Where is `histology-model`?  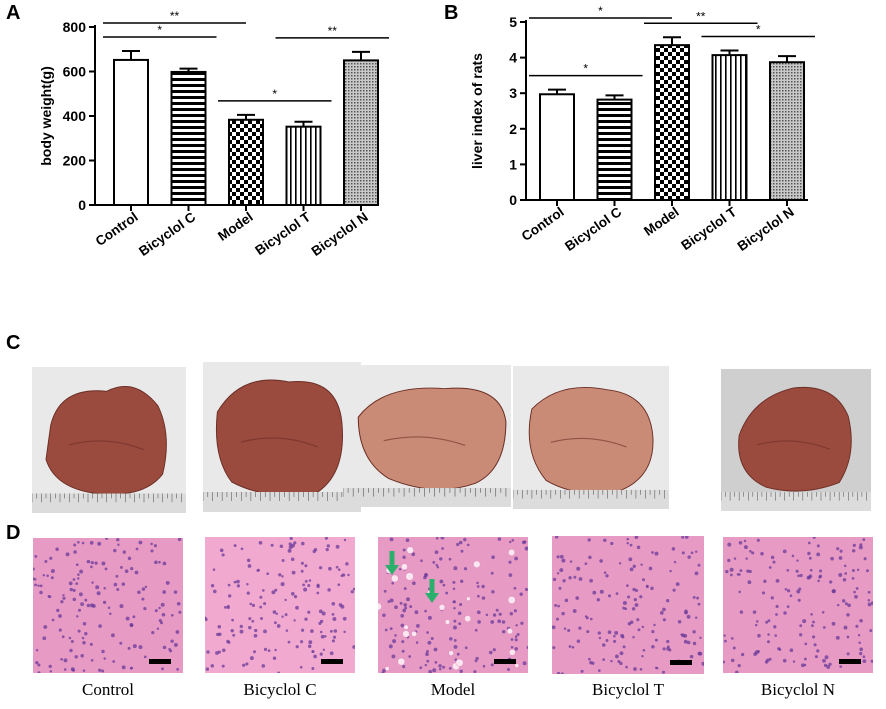
histology-model is located at coordinates (453, 605).